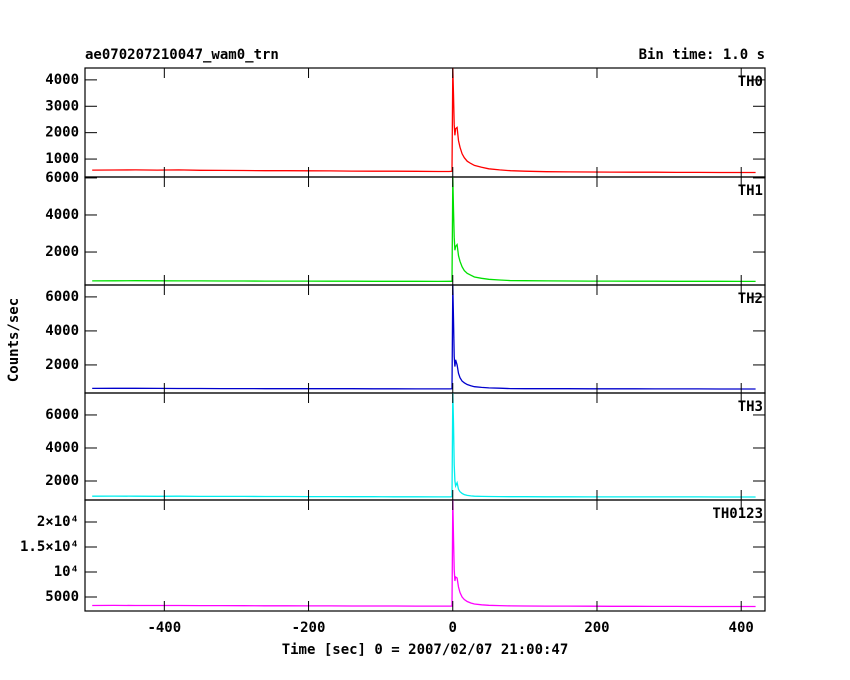 The height and width of the screenshot is (680, 850). What do you see at coordinates (62, 597) in the screenshot?
I see `y-tick-label: 5000` at bounding box center [62, 597].